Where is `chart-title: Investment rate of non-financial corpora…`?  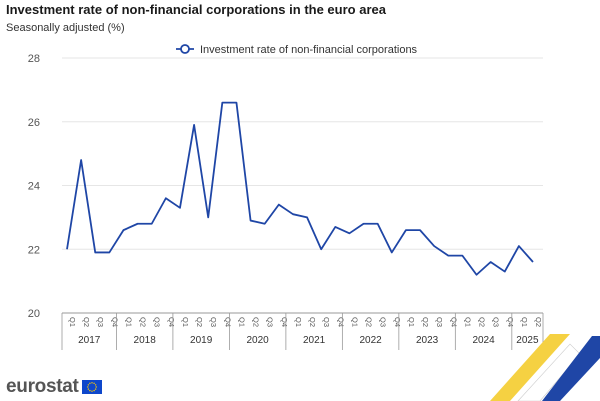
chart-title: Investment rate of non-financial corpora… is located at coordinates (196, 9).